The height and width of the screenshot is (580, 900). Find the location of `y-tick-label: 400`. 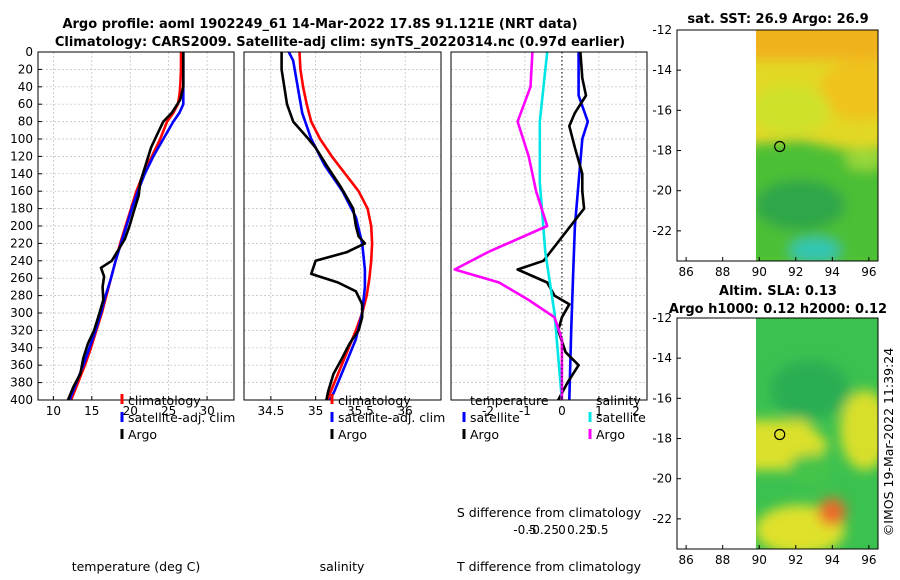

y-tick-label: 400 is located at coordinates (21, 400).